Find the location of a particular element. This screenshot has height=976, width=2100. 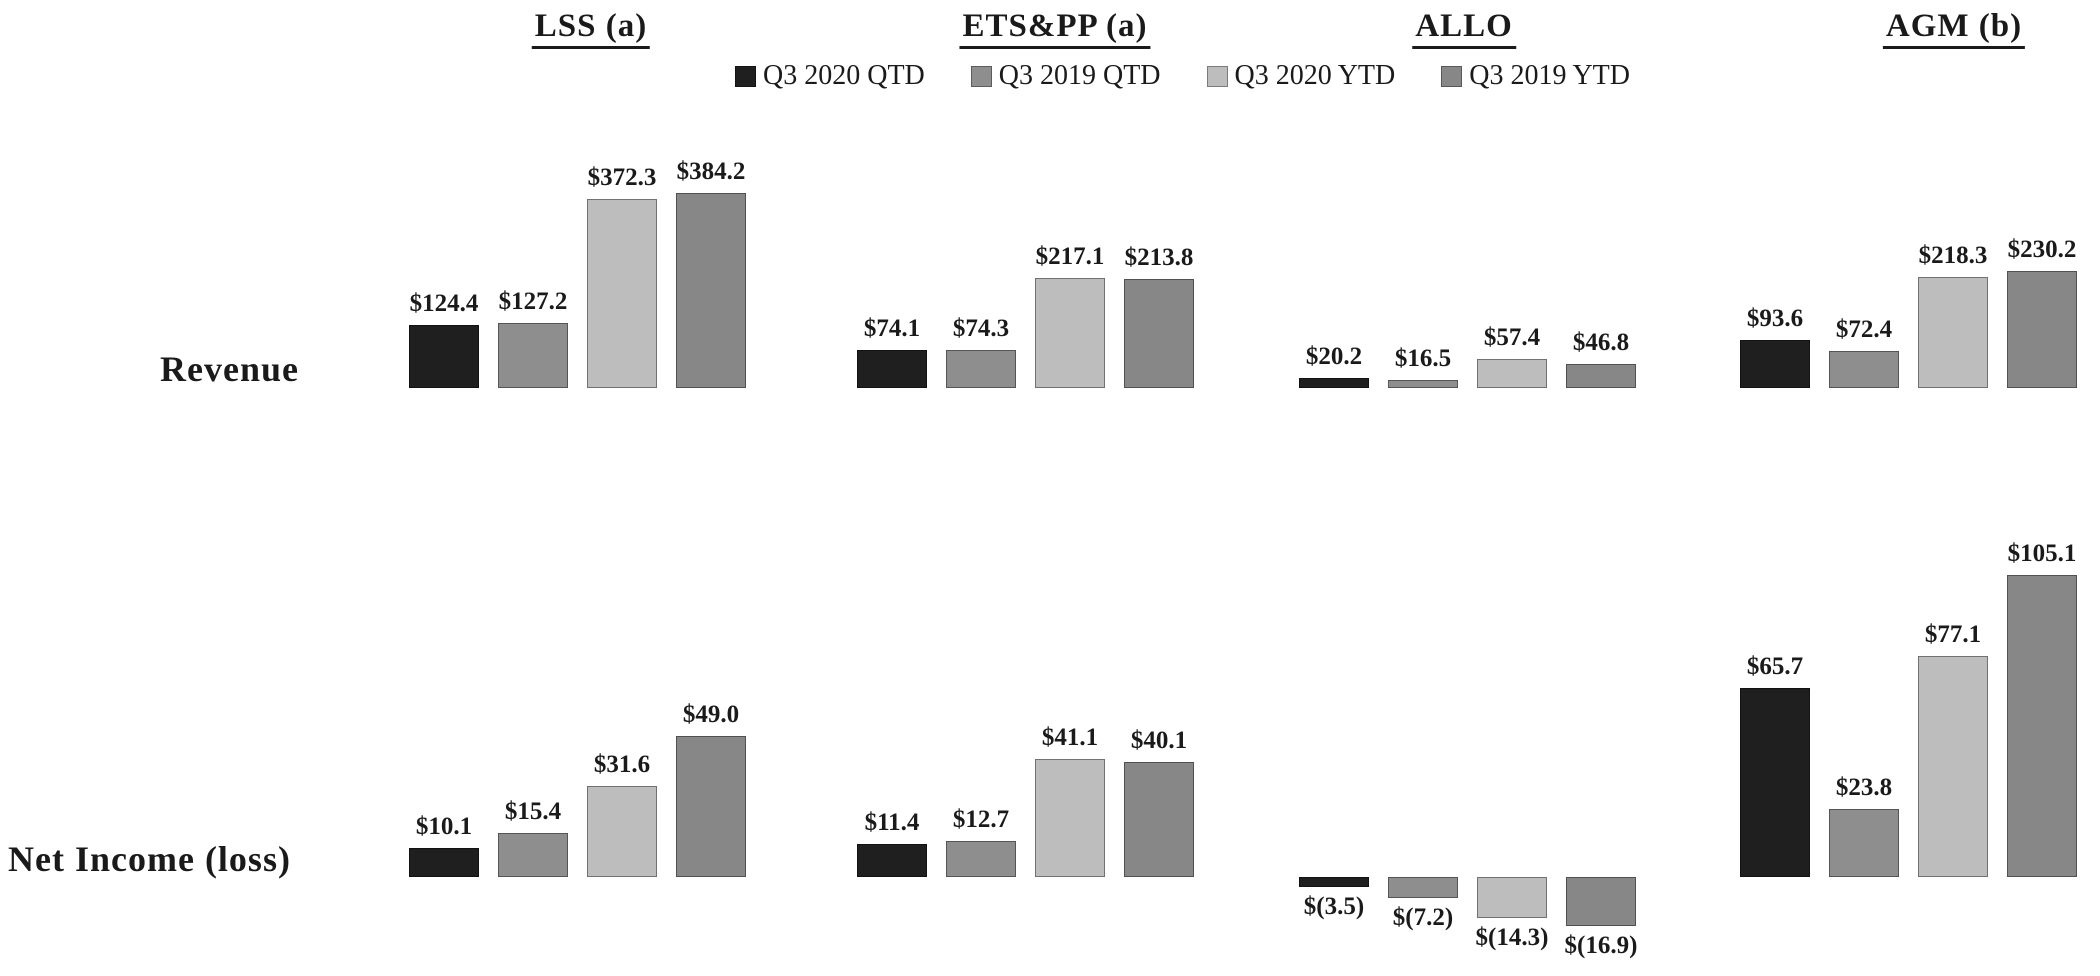

legend-item: Q3 2019 QTD is located at coordinates (1065, 75).